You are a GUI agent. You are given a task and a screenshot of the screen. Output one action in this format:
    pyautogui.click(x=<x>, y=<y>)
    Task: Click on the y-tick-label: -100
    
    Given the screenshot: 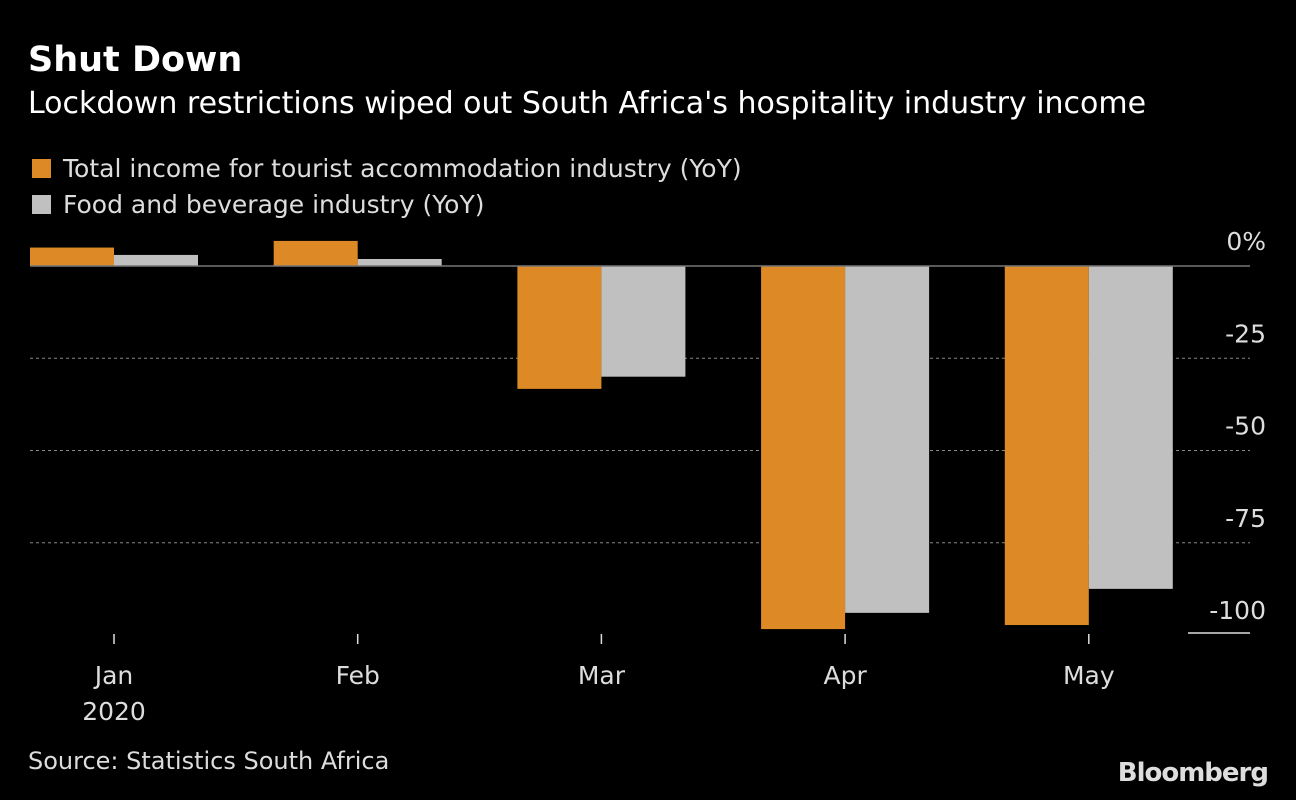 What is the action you would take?
    pyautogui.click(x=1237, y=610)
    